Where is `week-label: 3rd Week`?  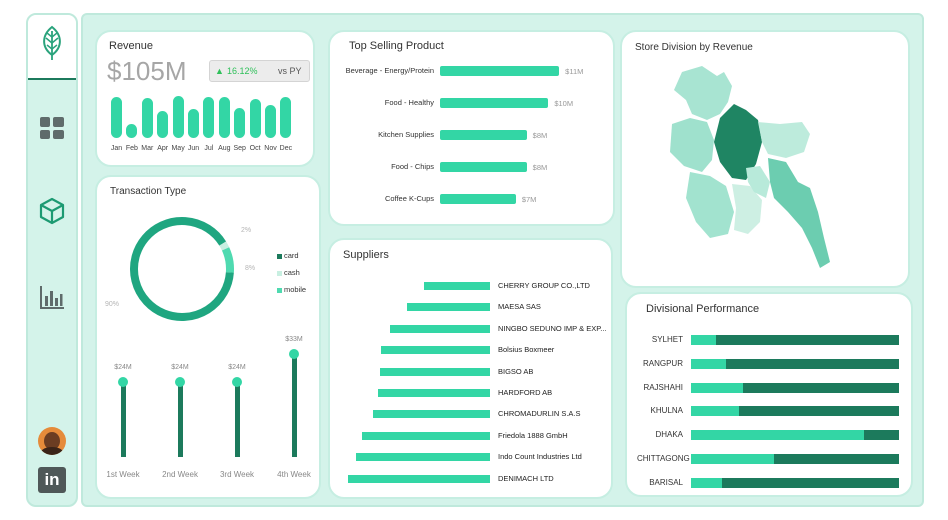 week-label: 3rd Week is located at coordinates (237, 474).